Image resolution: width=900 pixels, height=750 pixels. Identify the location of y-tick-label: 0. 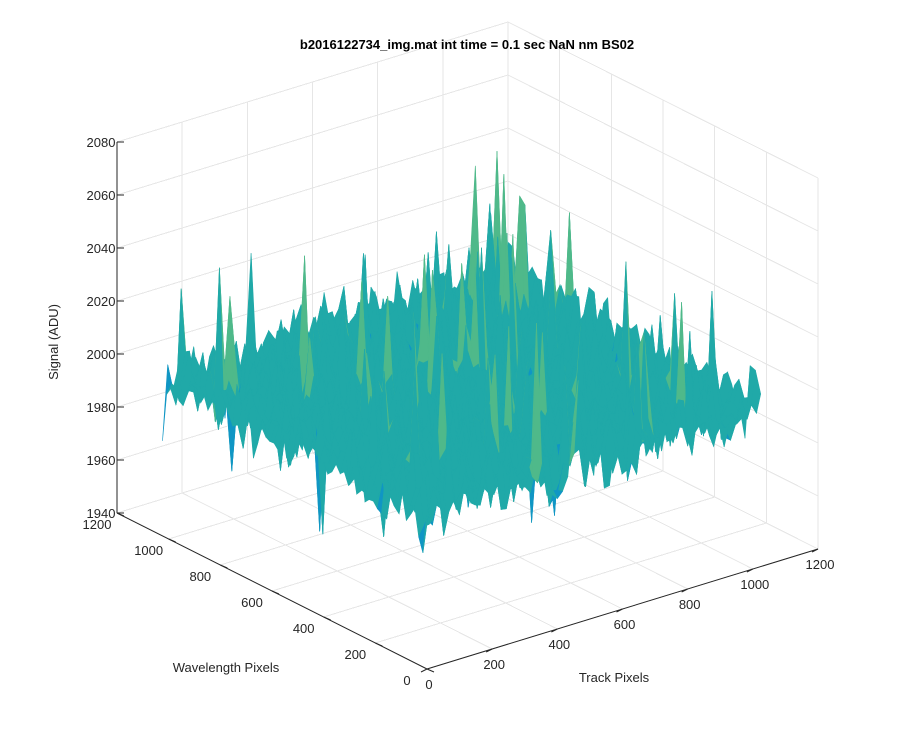
(406, 680).